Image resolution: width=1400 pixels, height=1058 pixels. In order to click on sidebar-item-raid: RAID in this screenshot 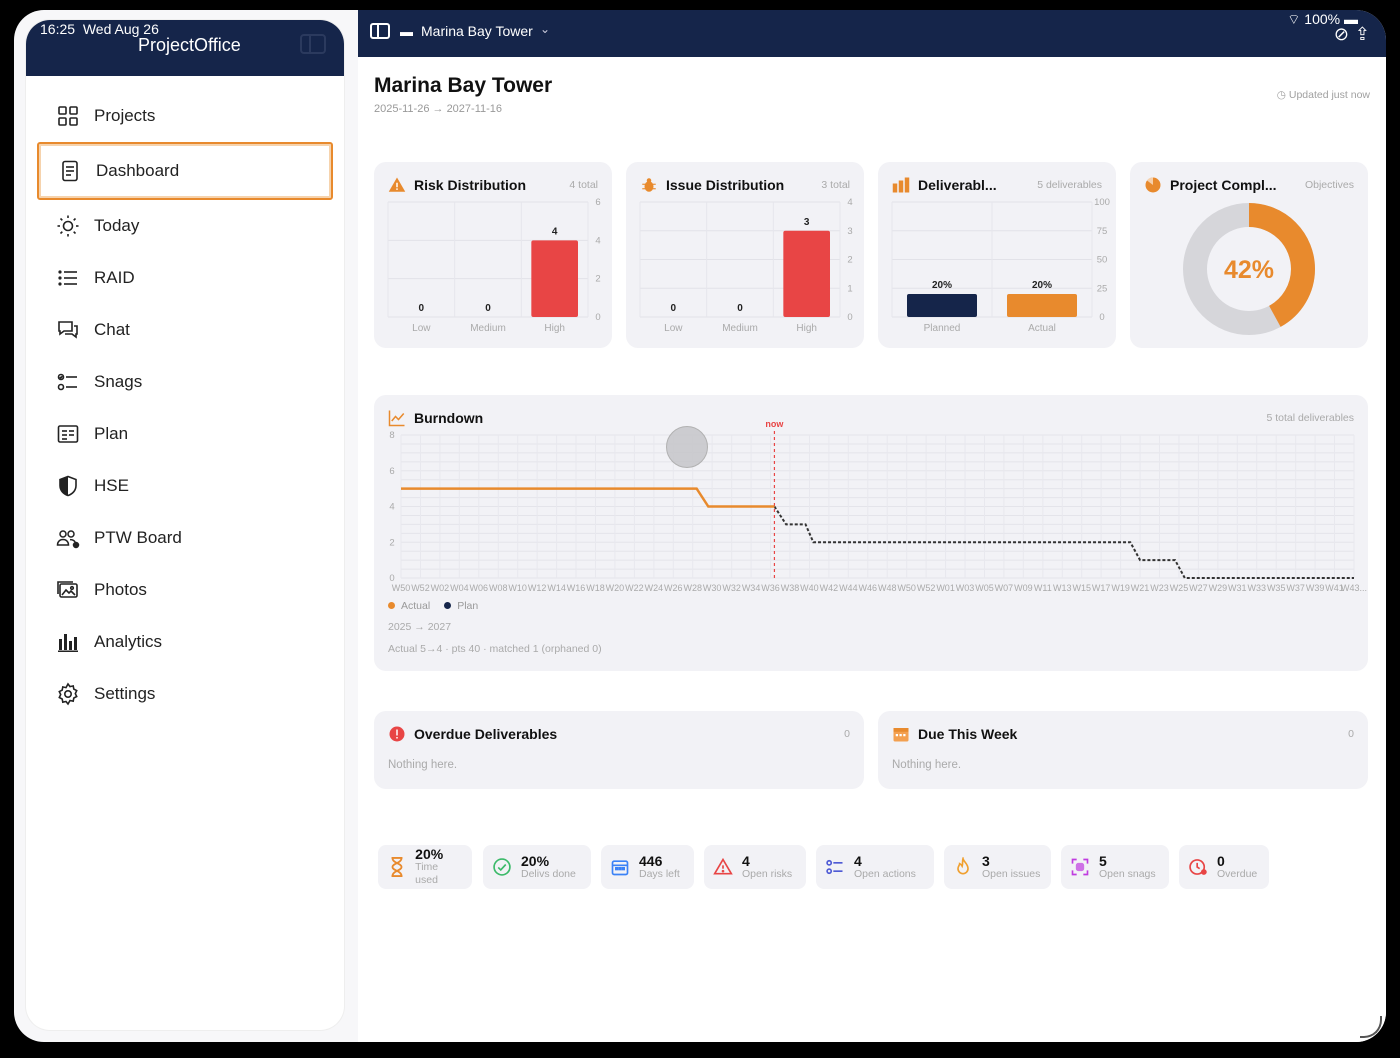, I will do `click(185, 278)`.